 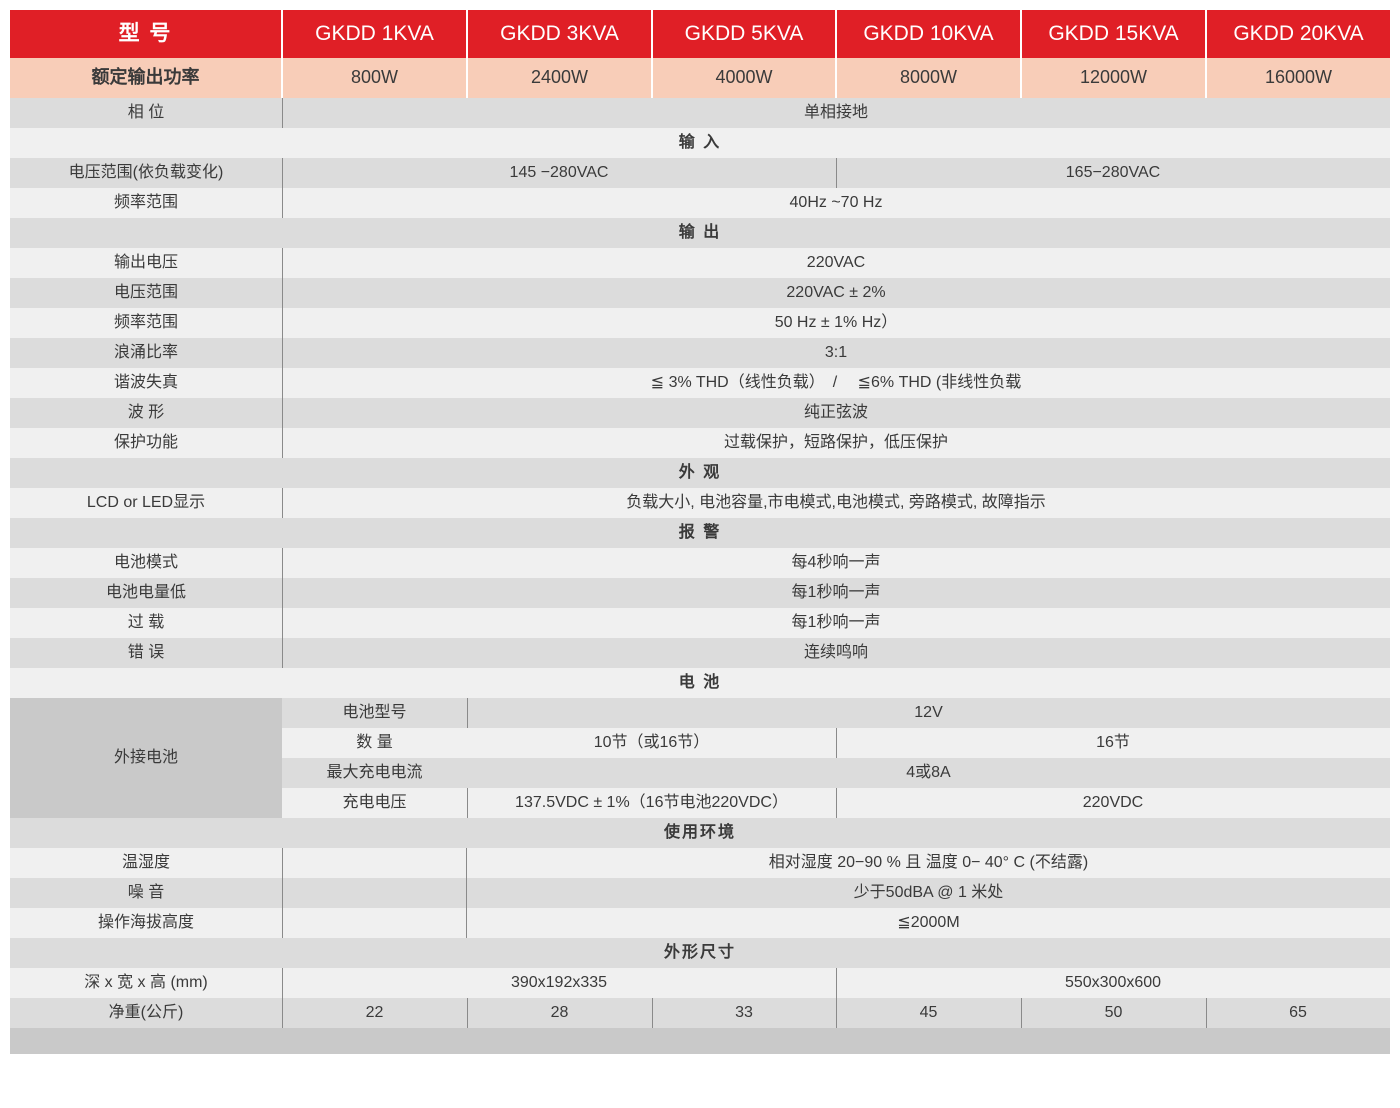 I want to click on section-alarm-row: 报 警, so click(x=700, y=533).